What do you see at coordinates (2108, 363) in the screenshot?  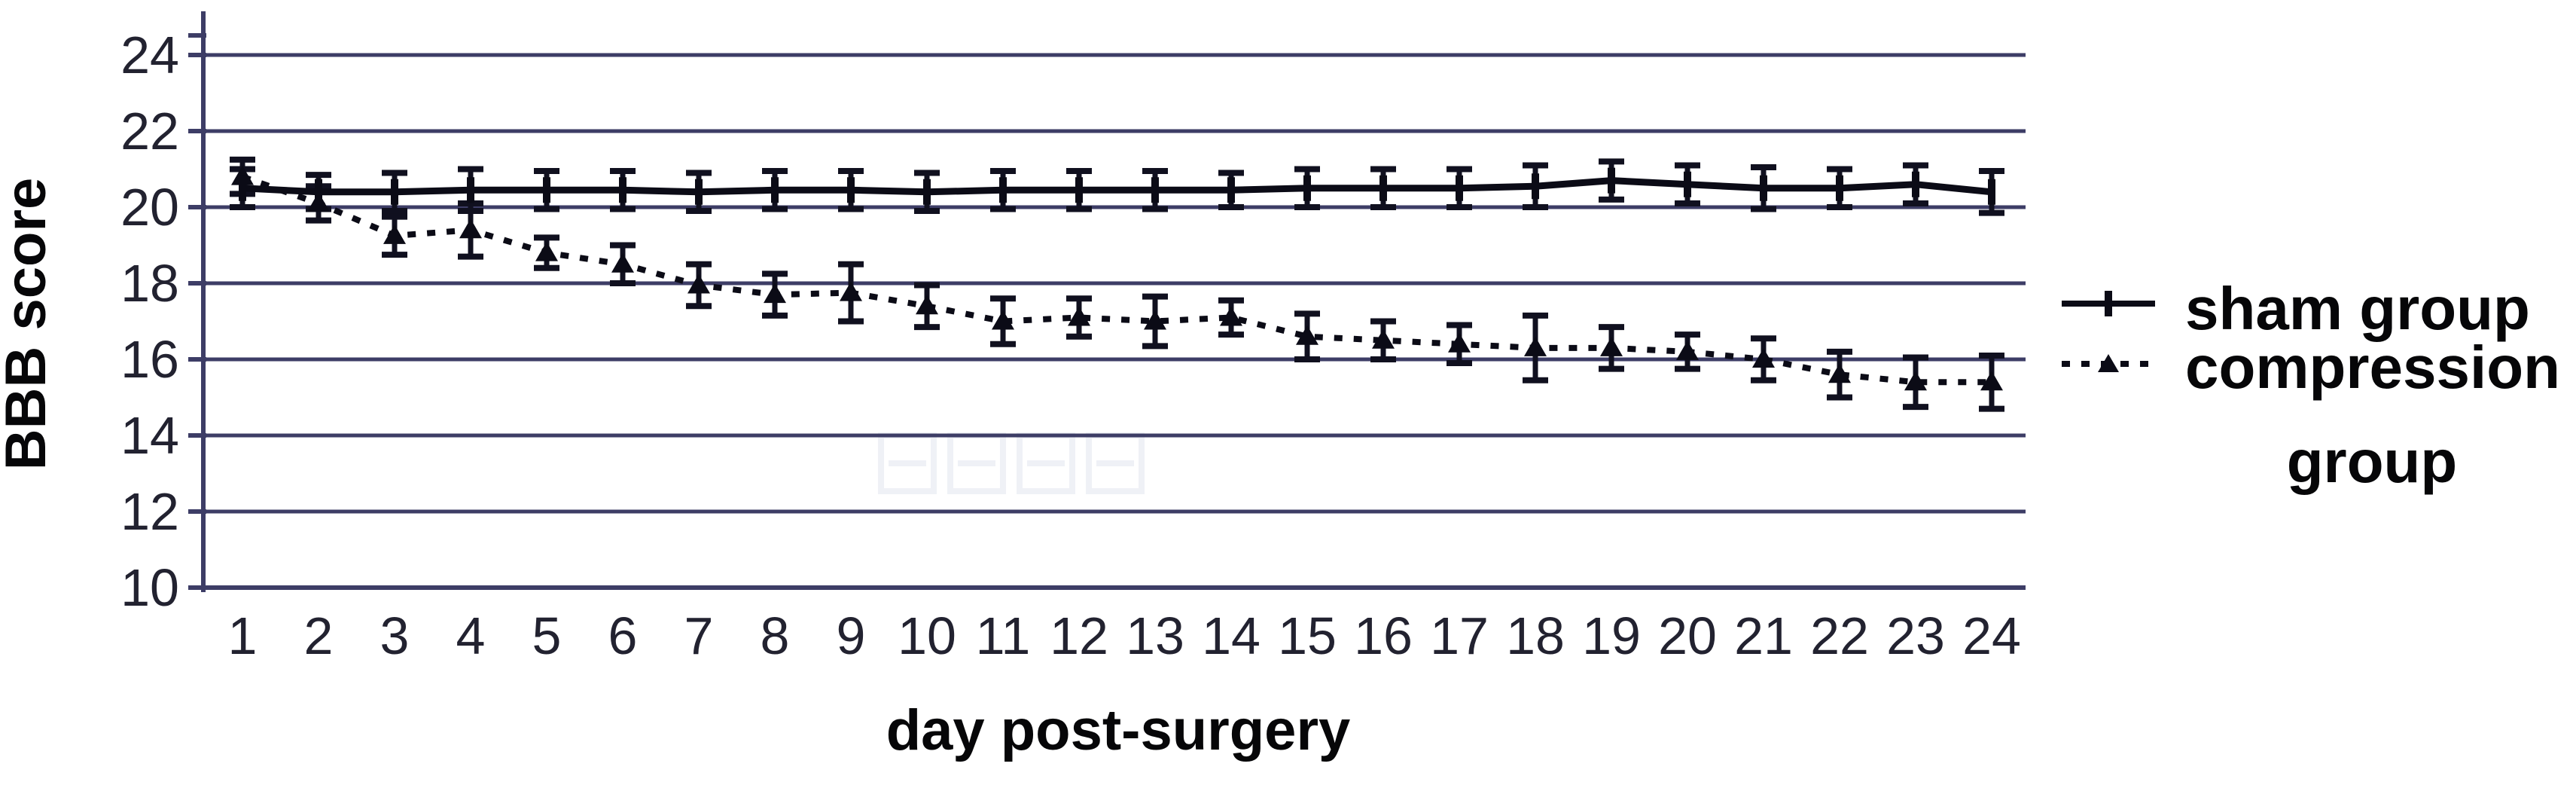 I see `legend-compression-marker` at bounding box center [2108, 363].